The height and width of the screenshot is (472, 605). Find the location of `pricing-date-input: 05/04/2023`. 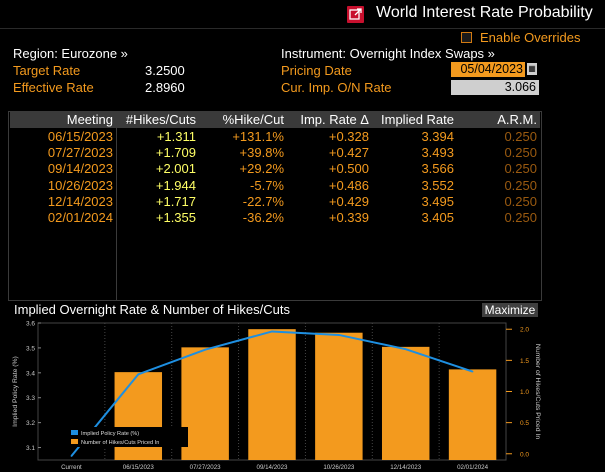

pricing-date-input: 05/04/2023 is located at coordinates (488, 69).